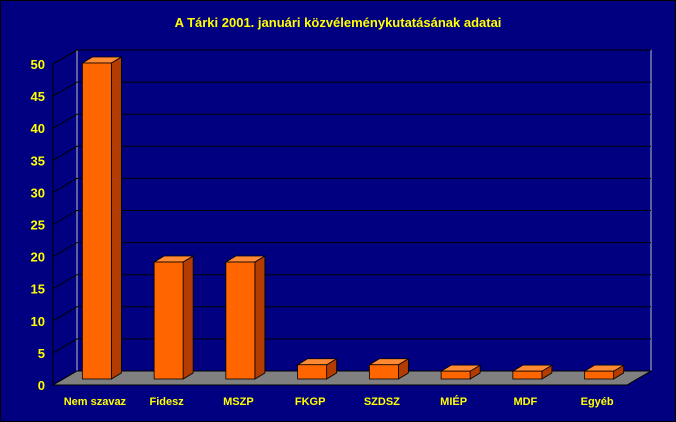 The height and width of the screenshot is (422, 676). Describe the element at coordinates (38, 96) in the screenshot. I see `y-tick-label: 45` at that location.